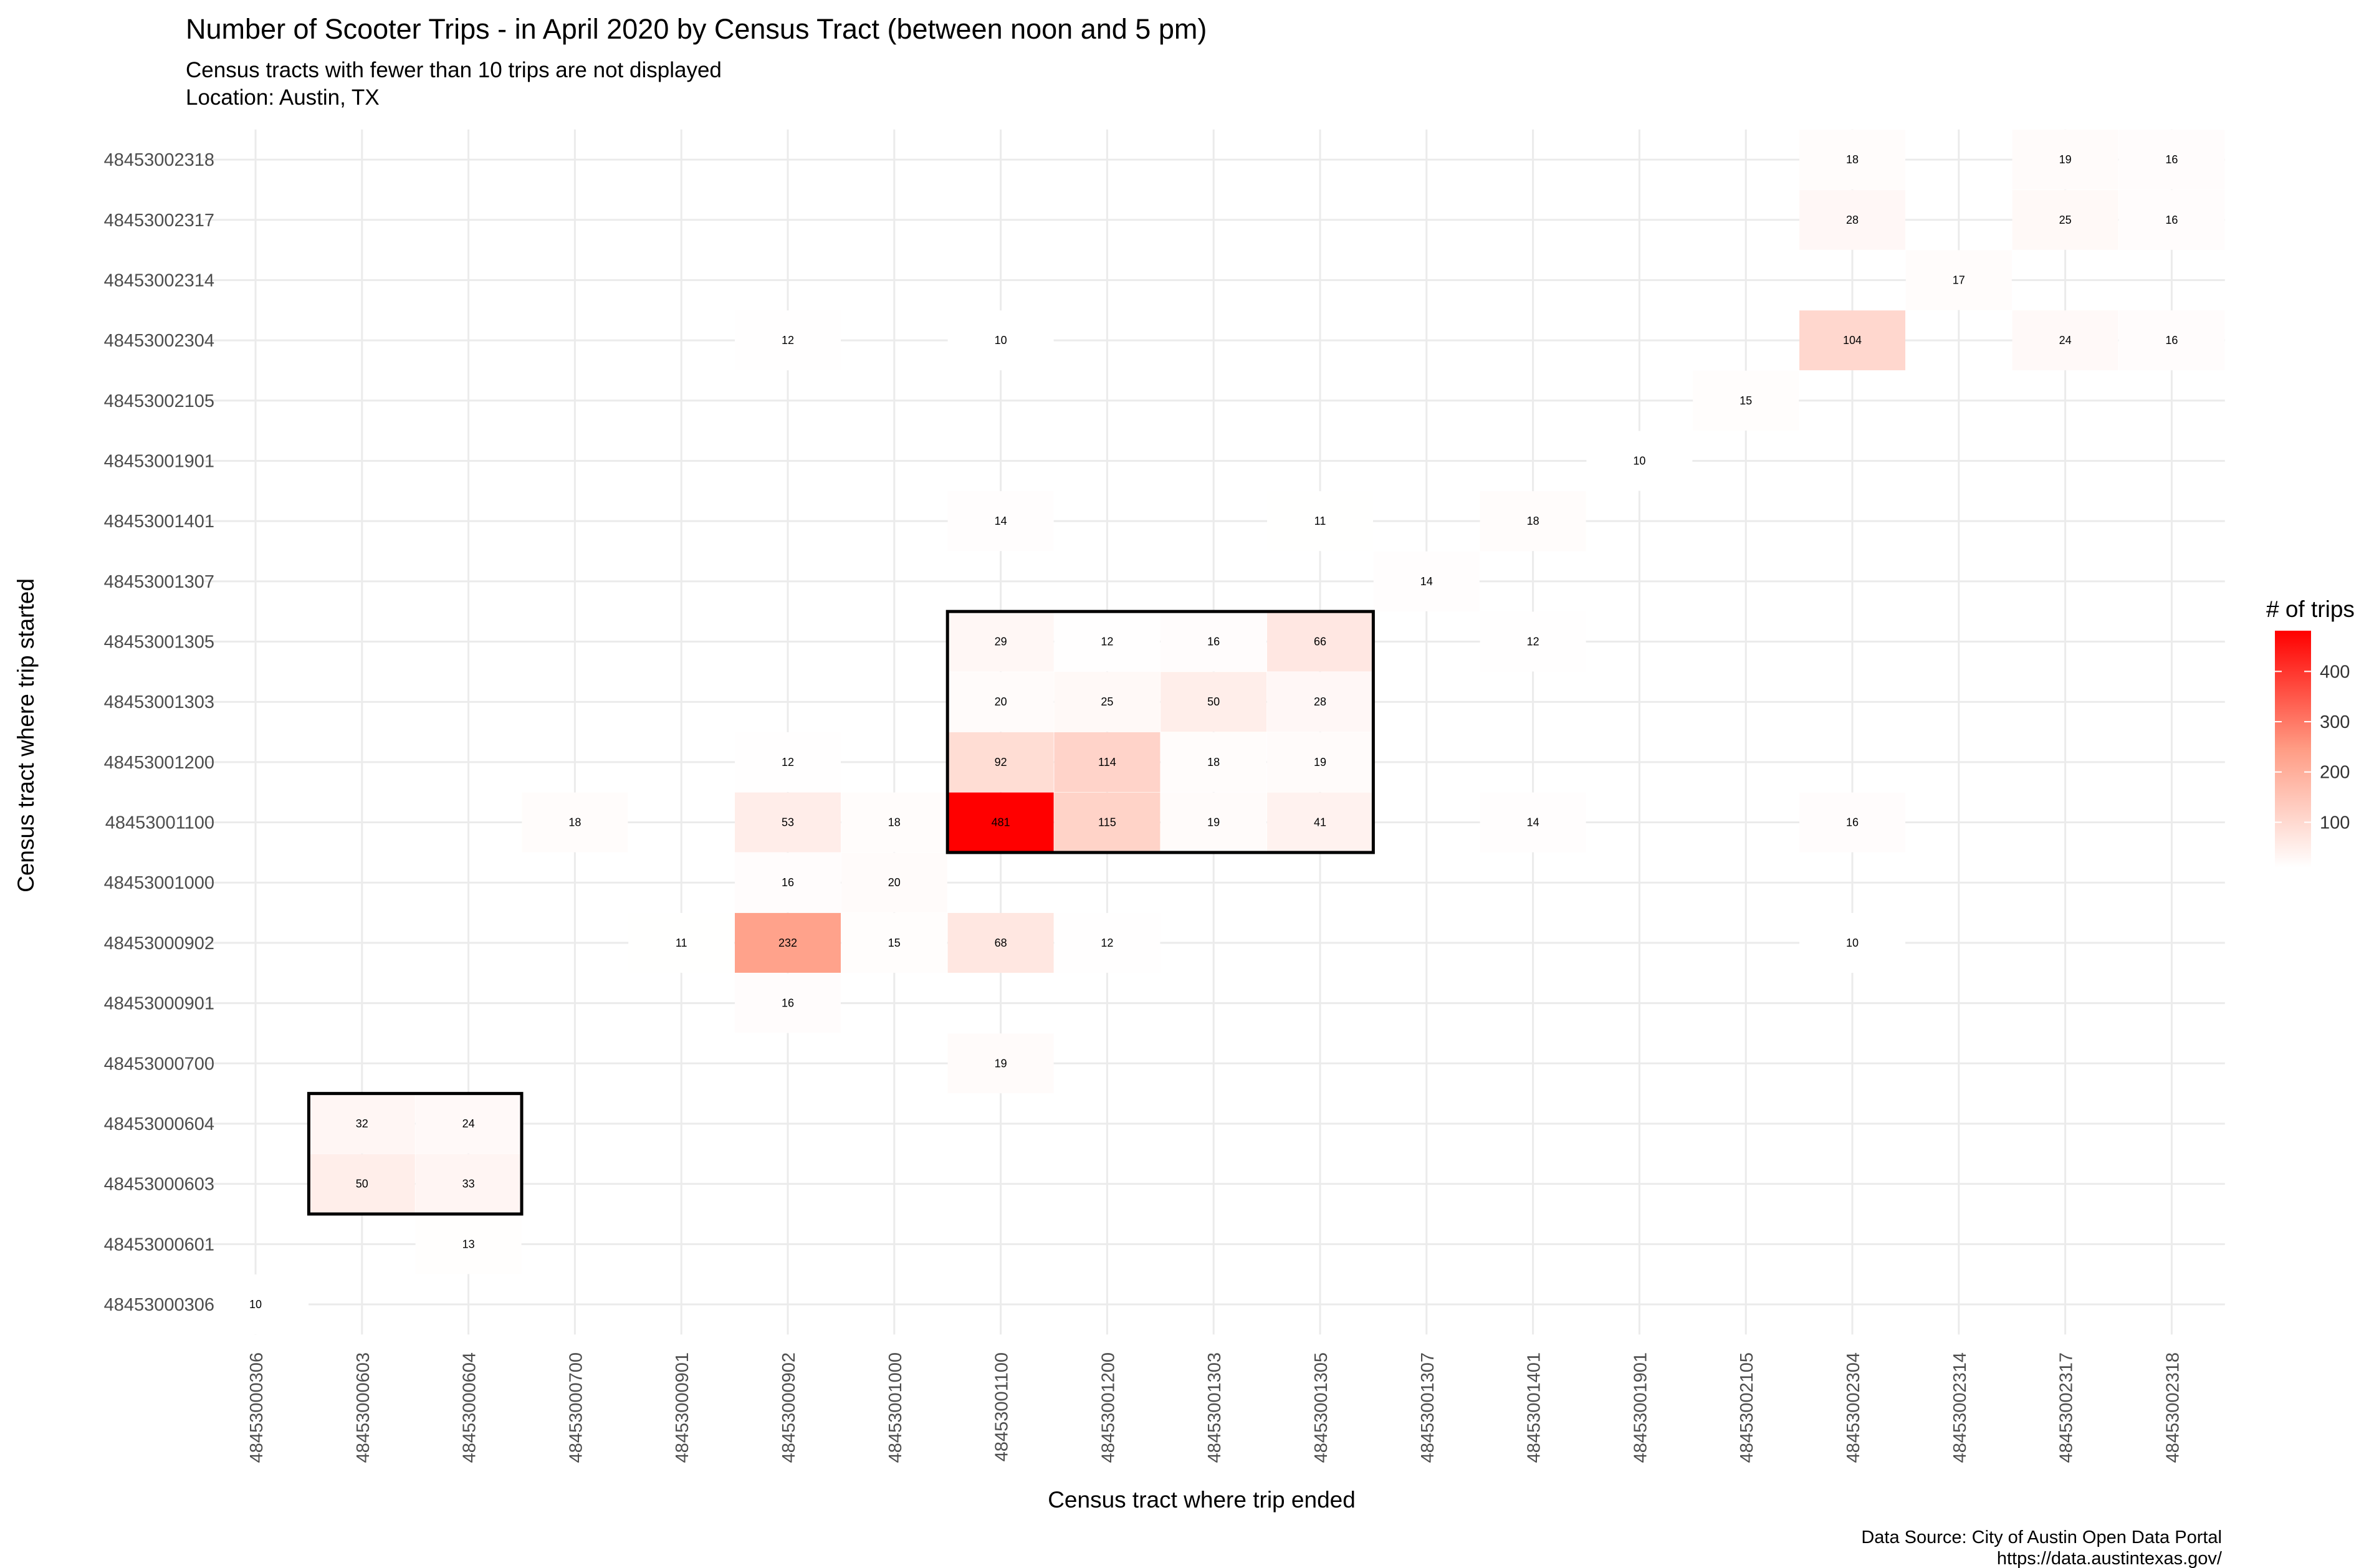 The width and height of the screenshot is (2374, 1568). What do you see at coordinates (2335, 823) in the screenshot?
I see `legend-tick-label: 100` at bounding box center [2335, 823].